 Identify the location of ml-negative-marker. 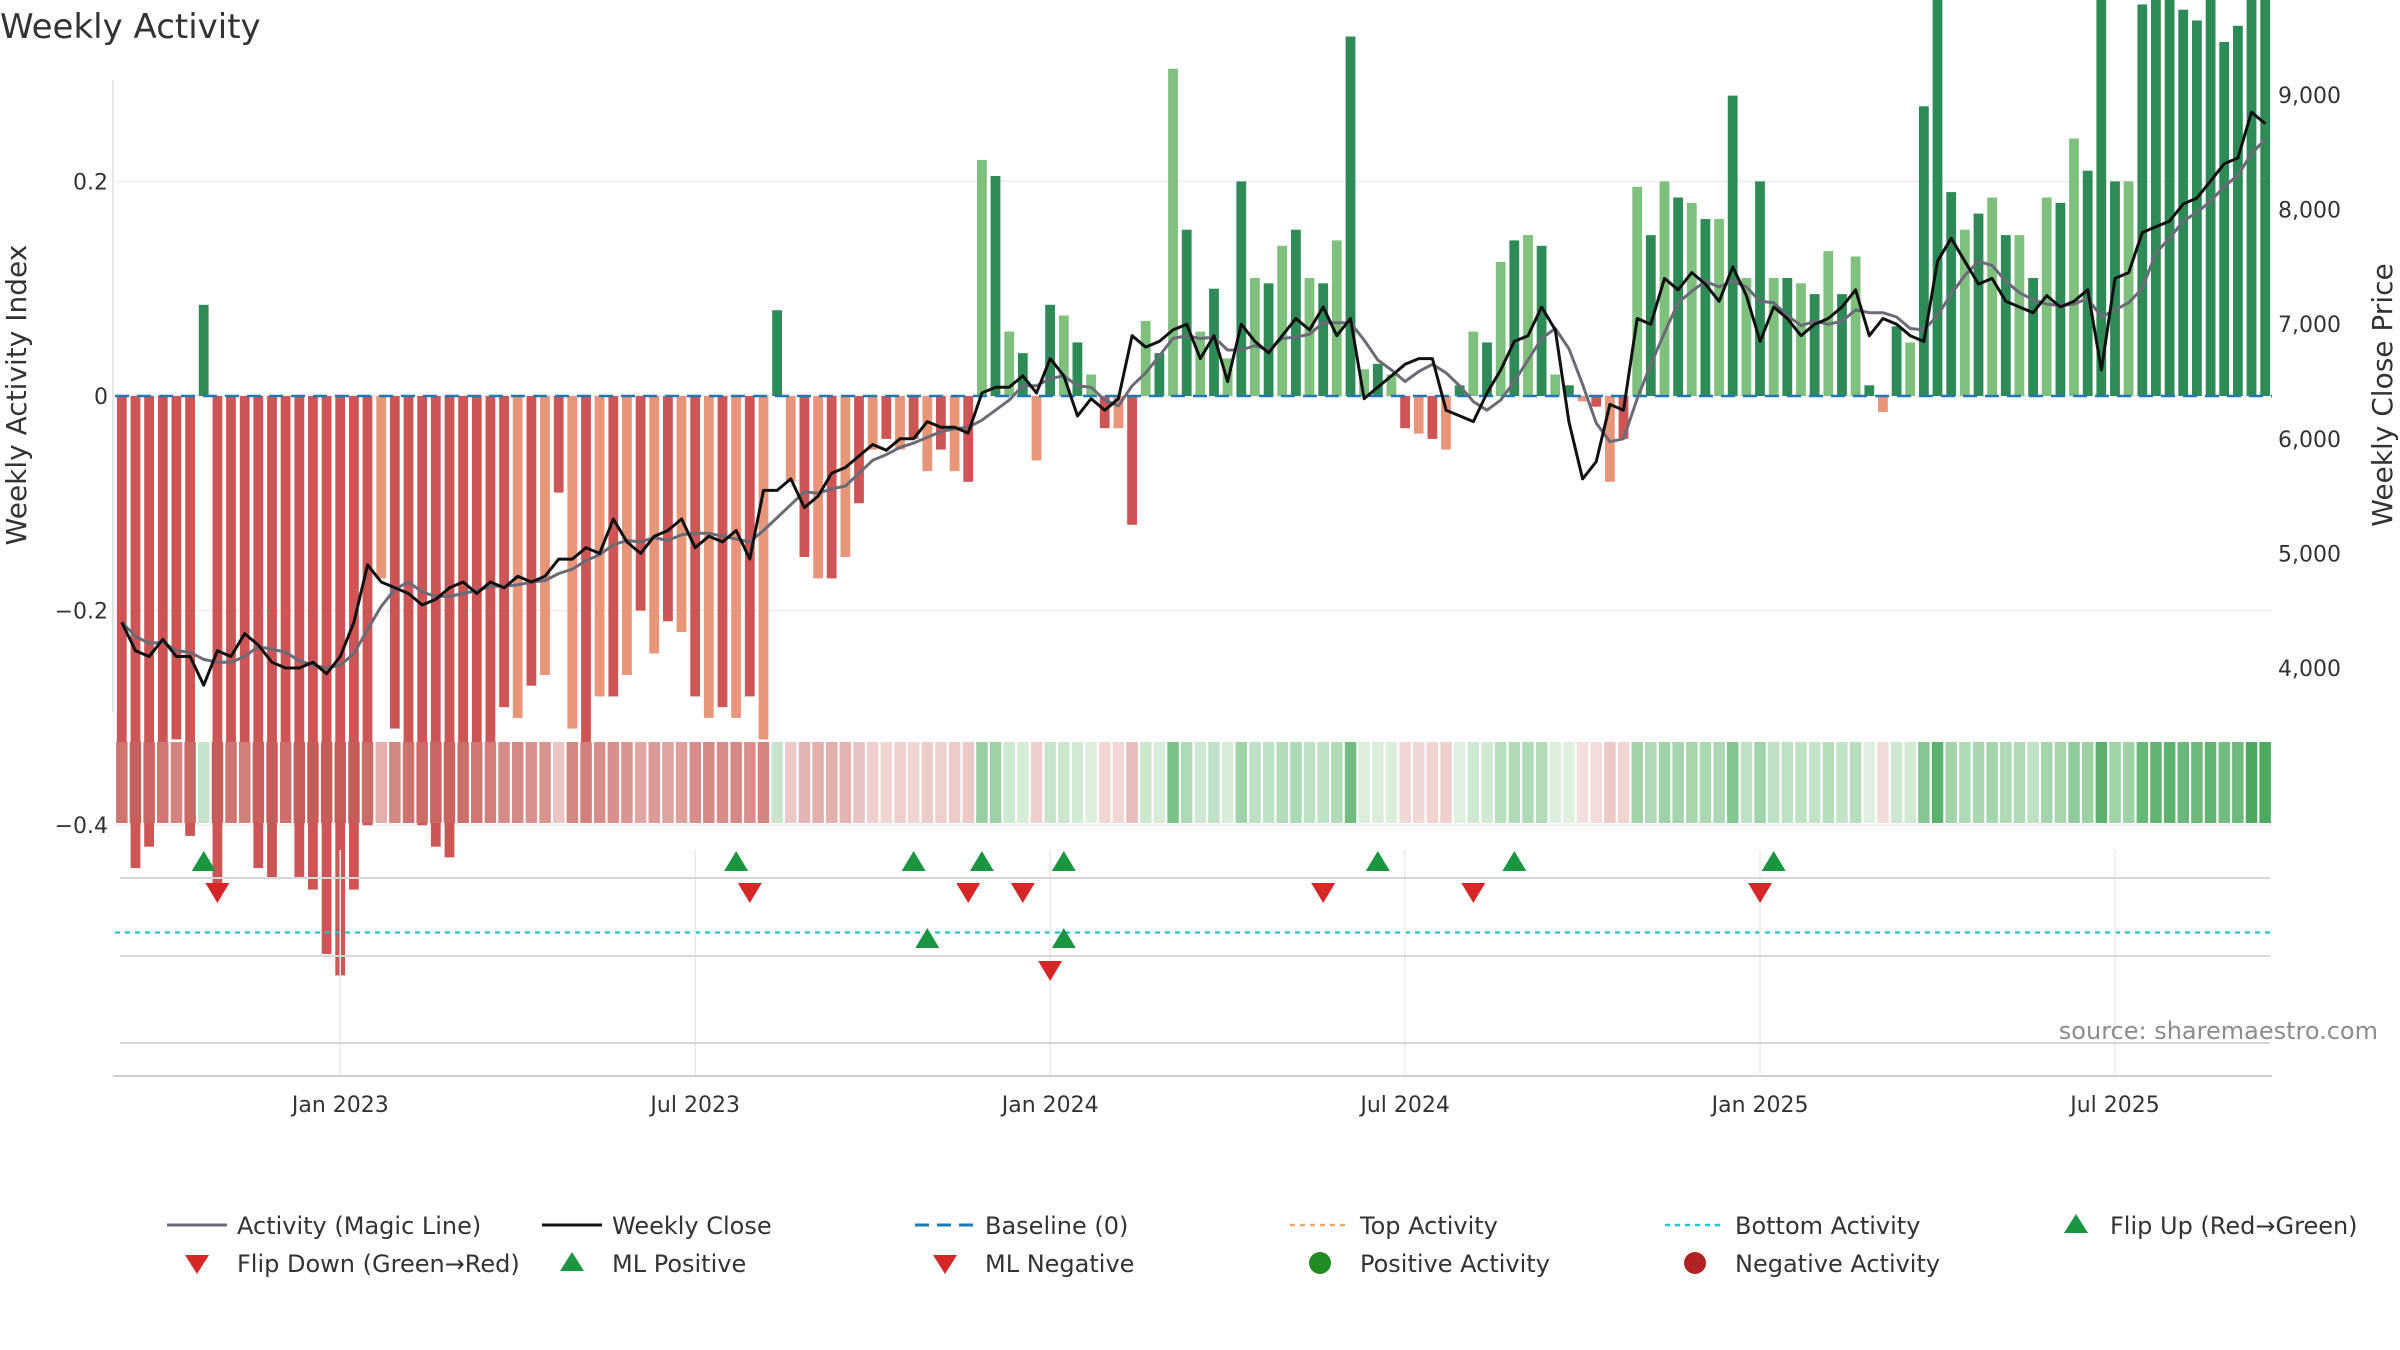
(1050, 971).